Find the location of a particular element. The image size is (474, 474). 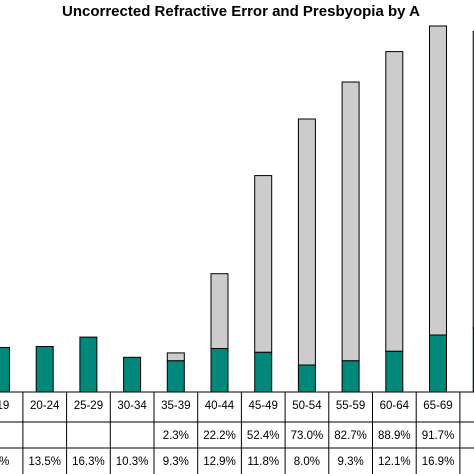

table-value-r1-c11: 91.7% is located at coordinates (438, 436).